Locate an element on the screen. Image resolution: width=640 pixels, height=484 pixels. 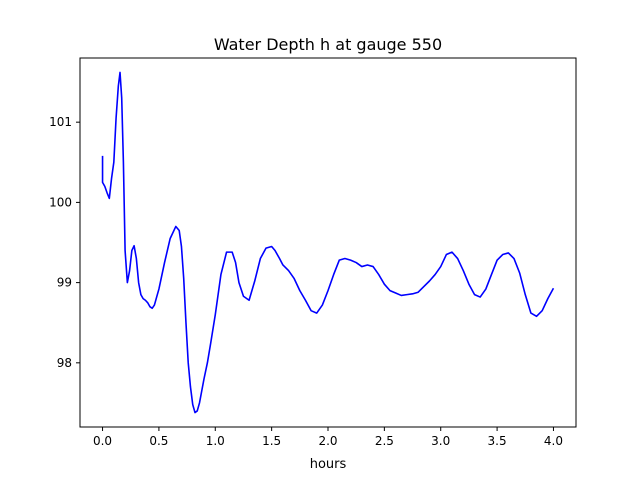
x-tick-label: 1.0 is located at coordinates (215, 441).